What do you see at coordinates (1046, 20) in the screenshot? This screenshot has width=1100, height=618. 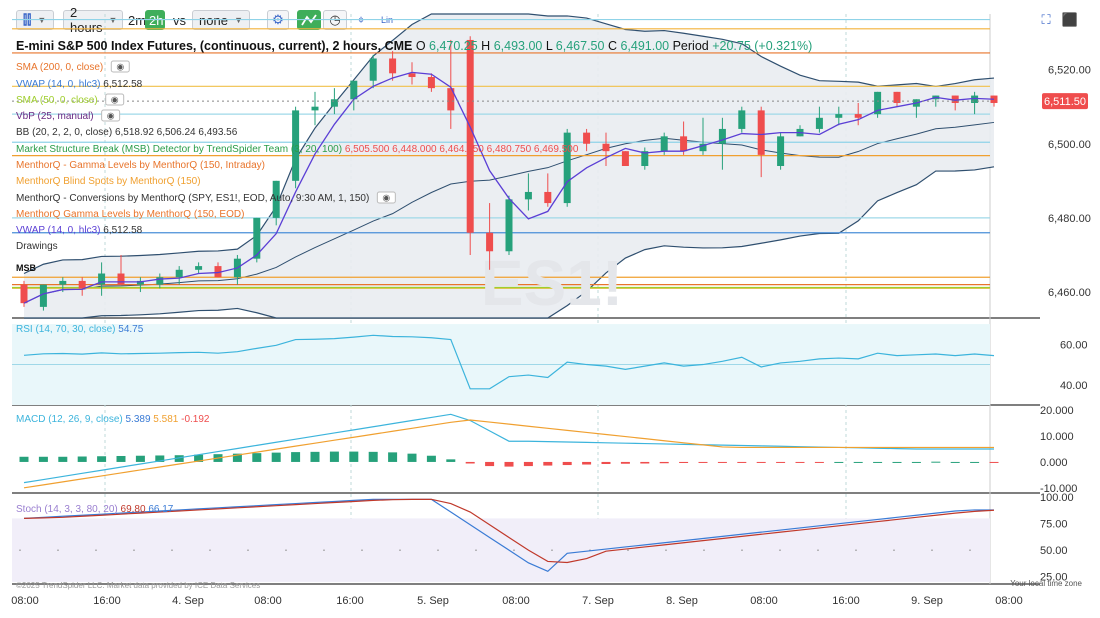 I see `fullscreen-button: ⛶` at bounding box center [1046, 20].